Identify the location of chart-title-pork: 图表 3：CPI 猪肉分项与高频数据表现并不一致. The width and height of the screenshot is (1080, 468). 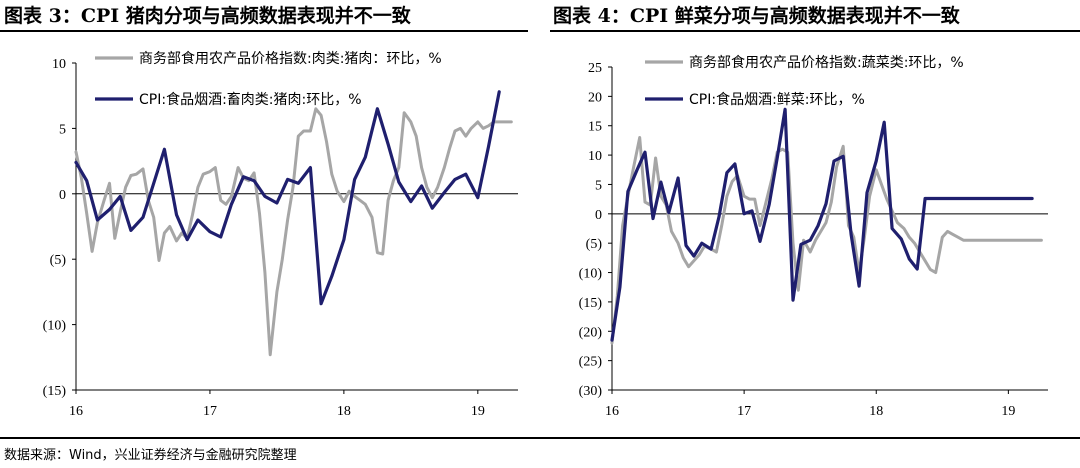
(208, 15).